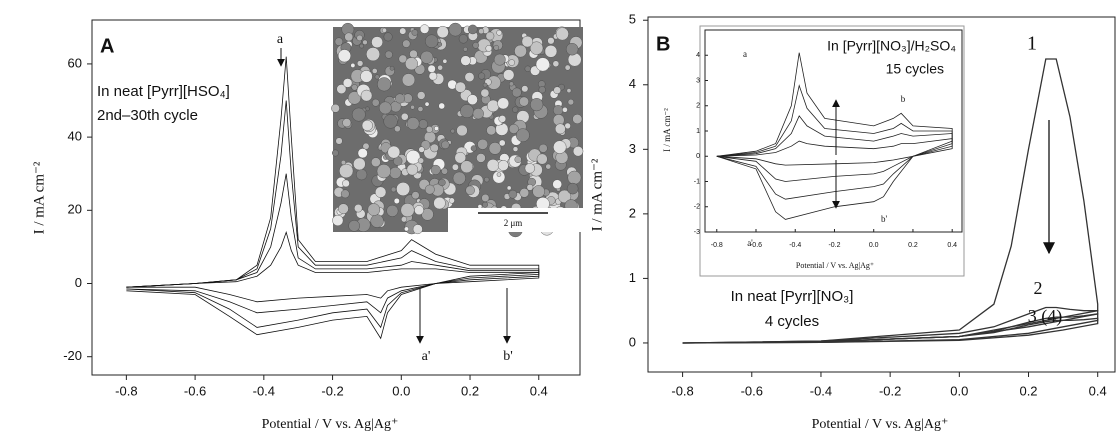  What do you see at coordinates (515, 220) in the screenshot?
I see `scale-bar-box` at bounding box center [515, 220].